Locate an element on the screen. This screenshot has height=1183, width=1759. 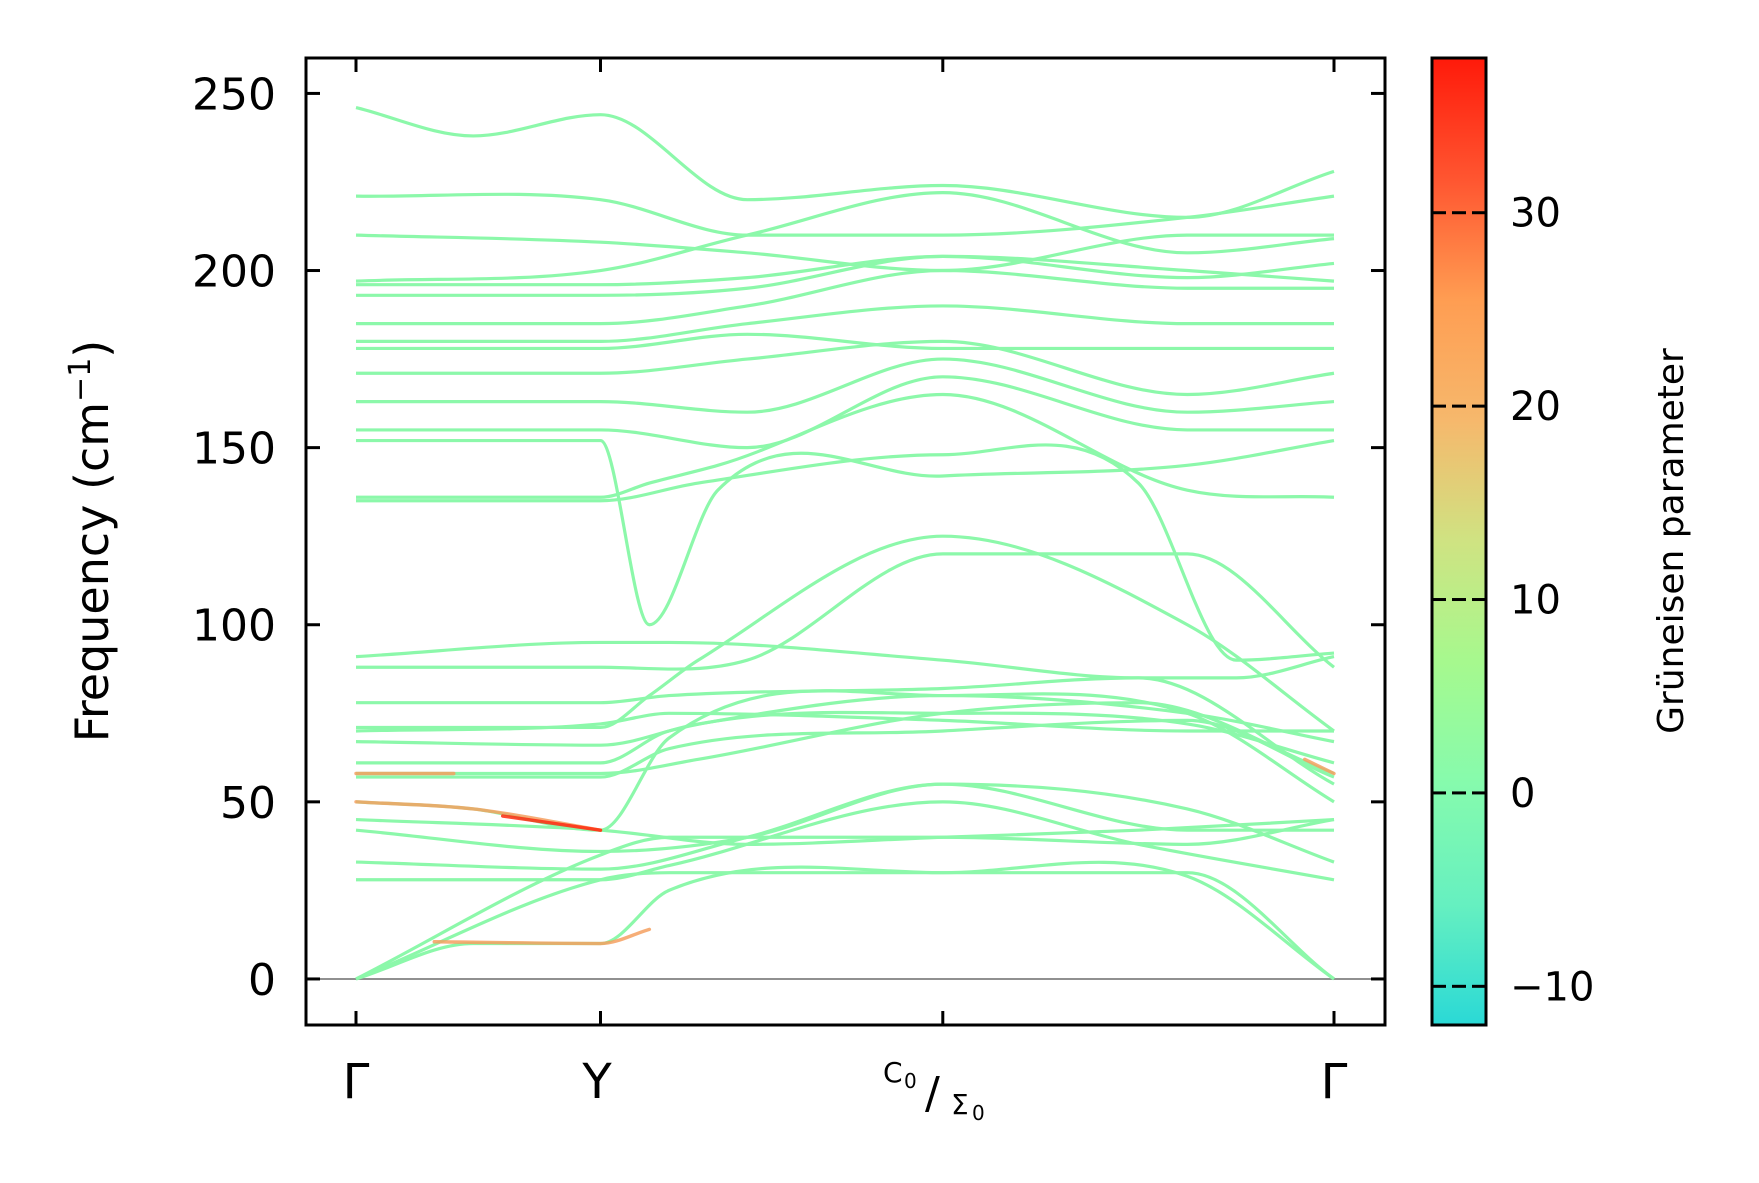
hot-b10-end is located at coordinates (1319, 766).